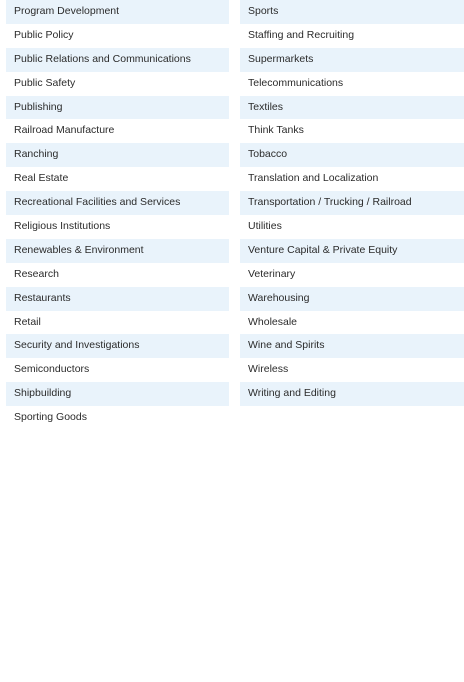  Describe the element at coordinates (352, 155) in the screenshot. I see `industry-item: Tobacco` at that location.